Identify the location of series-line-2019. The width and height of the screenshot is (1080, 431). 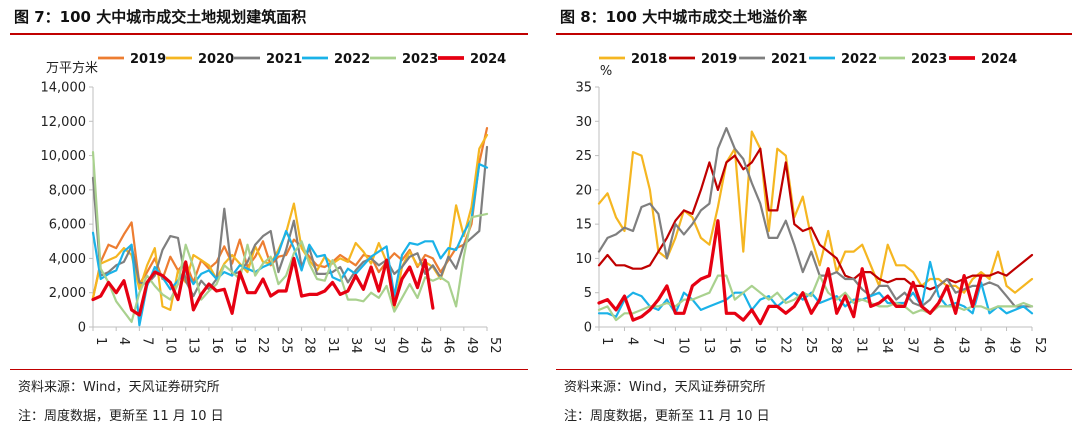
(815, 219).